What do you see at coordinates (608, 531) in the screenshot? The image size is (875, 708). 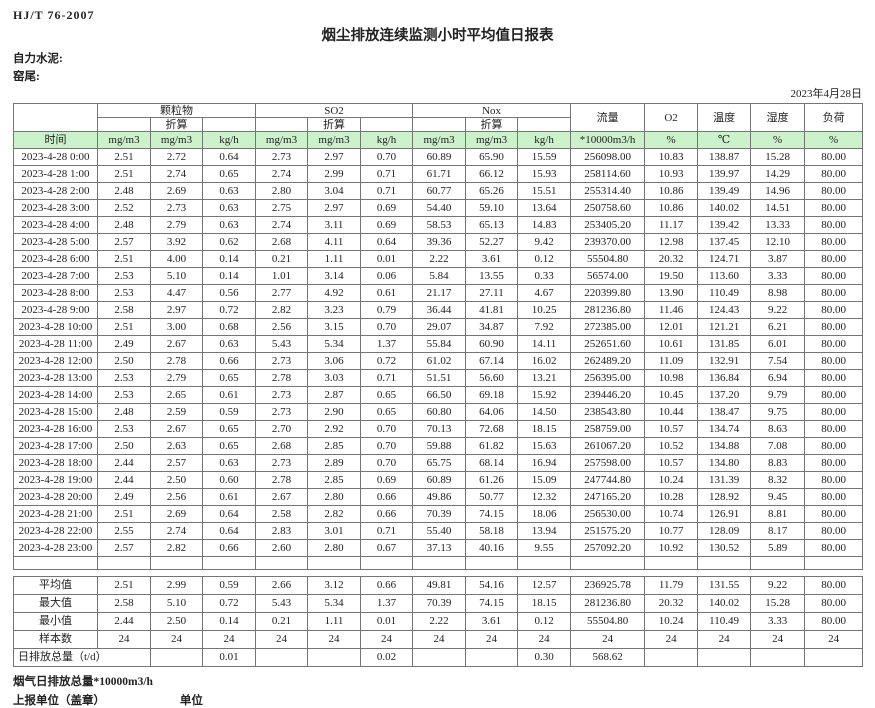 I see `cell-value: 251575.20` at bounding box center [608, 531].